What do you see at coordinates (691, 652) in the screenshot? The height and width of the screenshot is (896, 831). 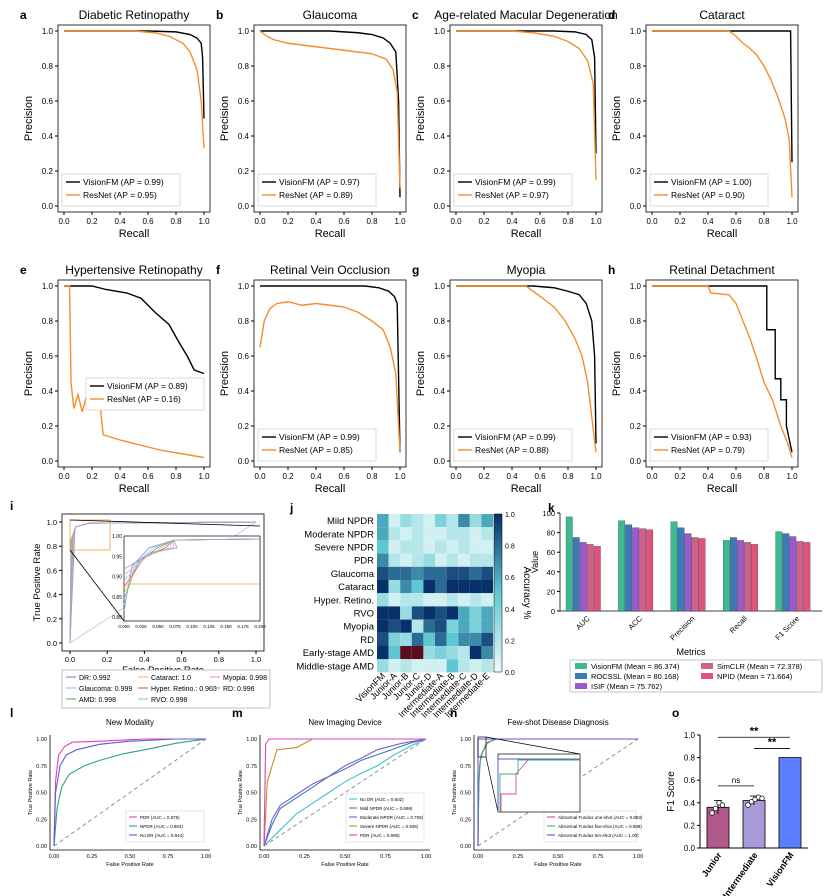 I see `x-axis-label: Metrics` at bounding box center [691, 652].